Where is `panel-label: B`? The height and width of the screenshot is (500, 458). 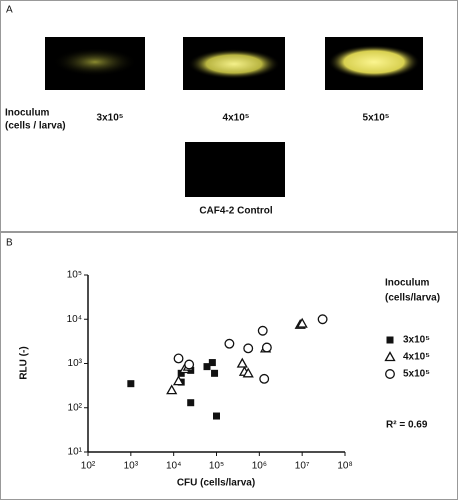
panel-label: B is located at coordinates (9, 243).